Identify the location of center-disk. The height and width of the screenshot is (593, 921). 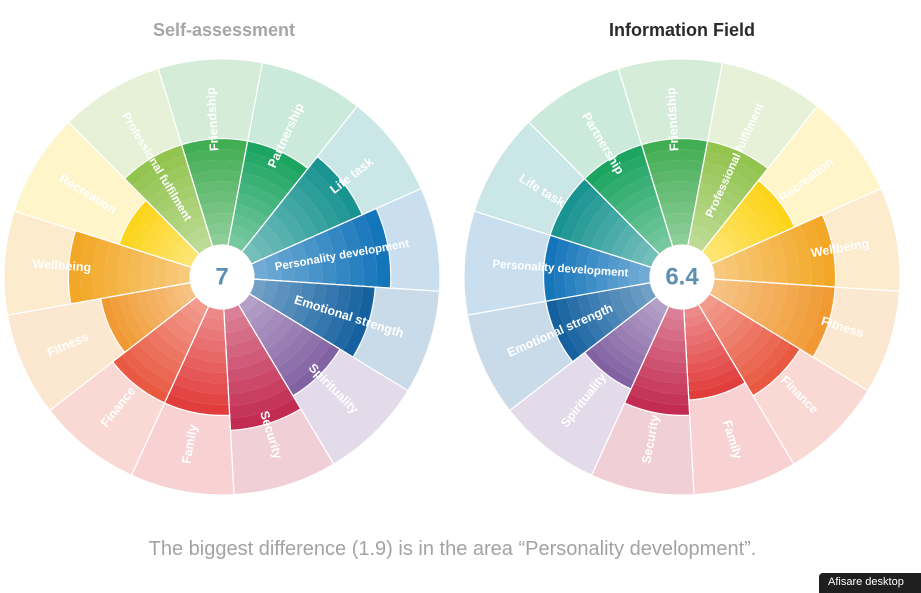
(222, 277).